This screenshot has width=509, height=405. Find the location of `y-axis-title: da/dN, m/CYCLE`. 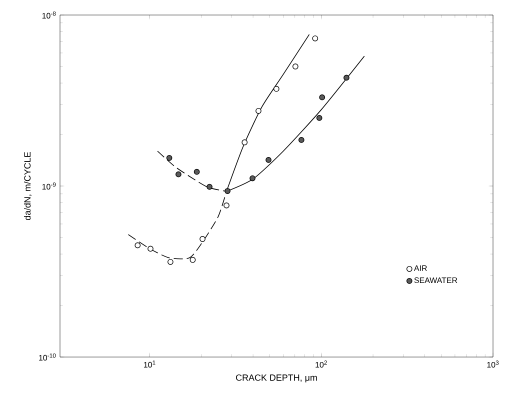

y-axis-title: da/dN, m/CYCLE is located at coordinates (28, 186).